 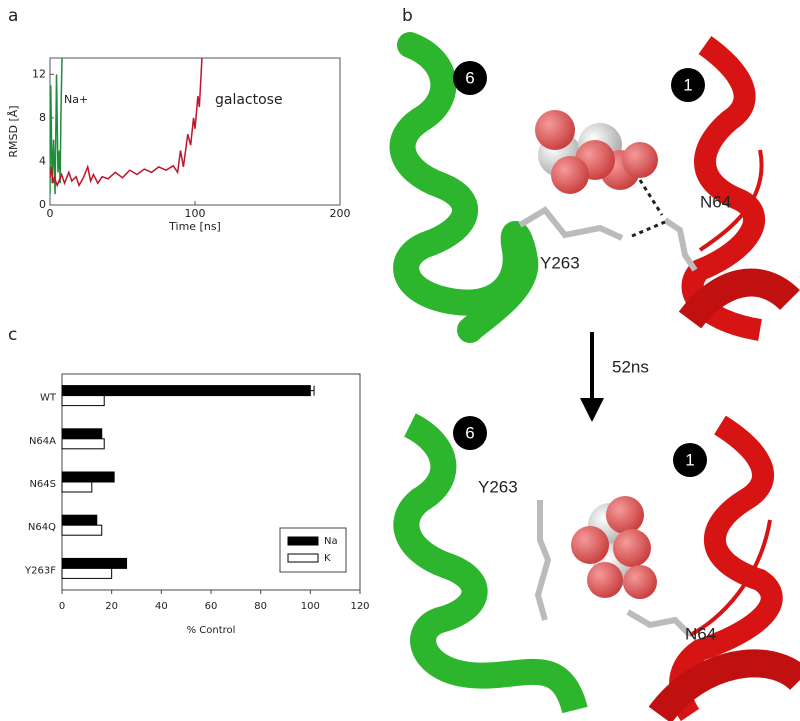 What do you see at coordinates (76, 99) in the screenshot?
I see `annotation: Na+` at bounding box center [76, 99].